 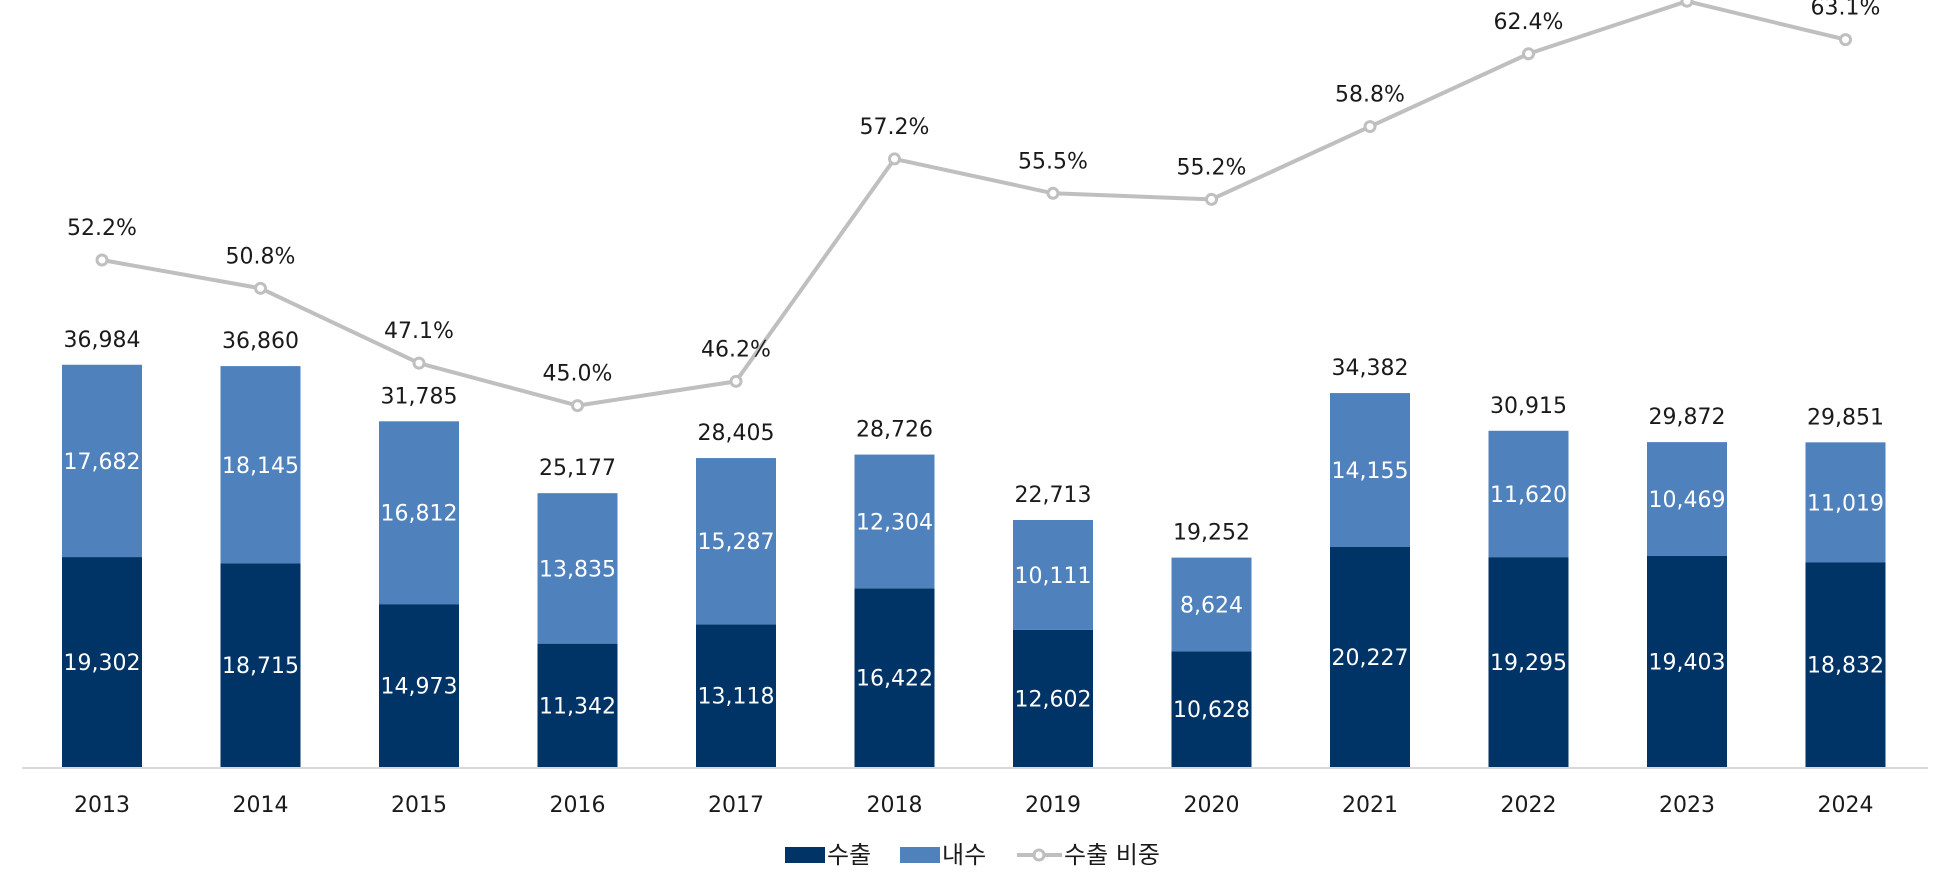 I want to click on domestic-value-label: 18,145, so click(x=260, y=466).